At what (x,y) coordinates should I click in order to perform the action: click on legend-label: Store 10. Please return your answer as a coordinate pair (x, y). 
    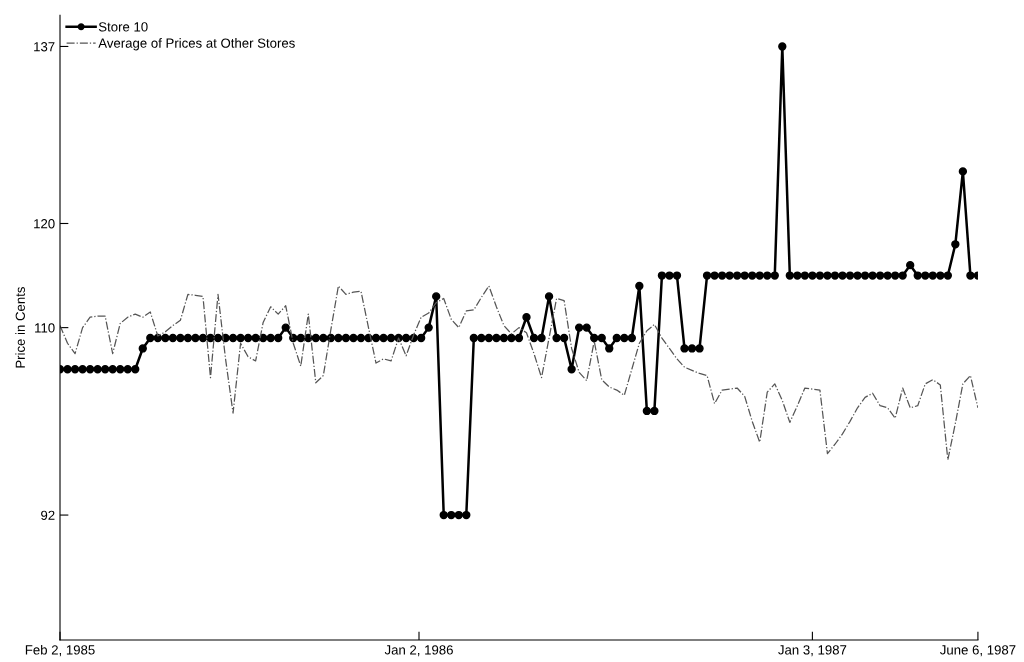
    Looking at the image, I should click on (123, 27).